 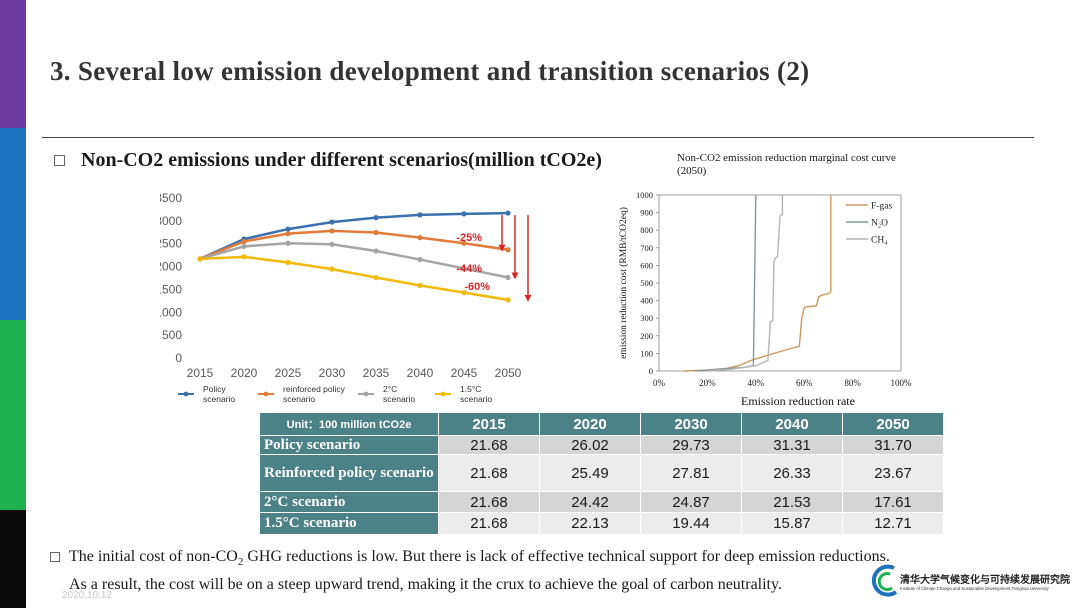 I want to click on x-tick-label: 2015, so click(x=200, y=373).